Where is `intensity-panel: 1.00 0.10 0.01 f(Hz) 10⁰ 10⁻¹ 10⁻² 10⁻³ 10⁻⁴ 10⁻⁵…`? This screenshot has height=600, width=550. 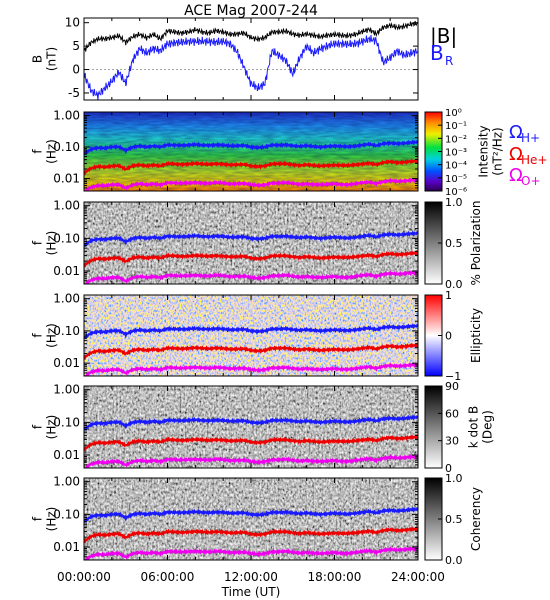
intensity-panel: 1.00 0.10 0.01 f(Hz) 10⁰ 10⁻¹ 10⁻² 10⁻³ 10⁻⁴ 10⁻⁵… is located at coordinates (268, 153).